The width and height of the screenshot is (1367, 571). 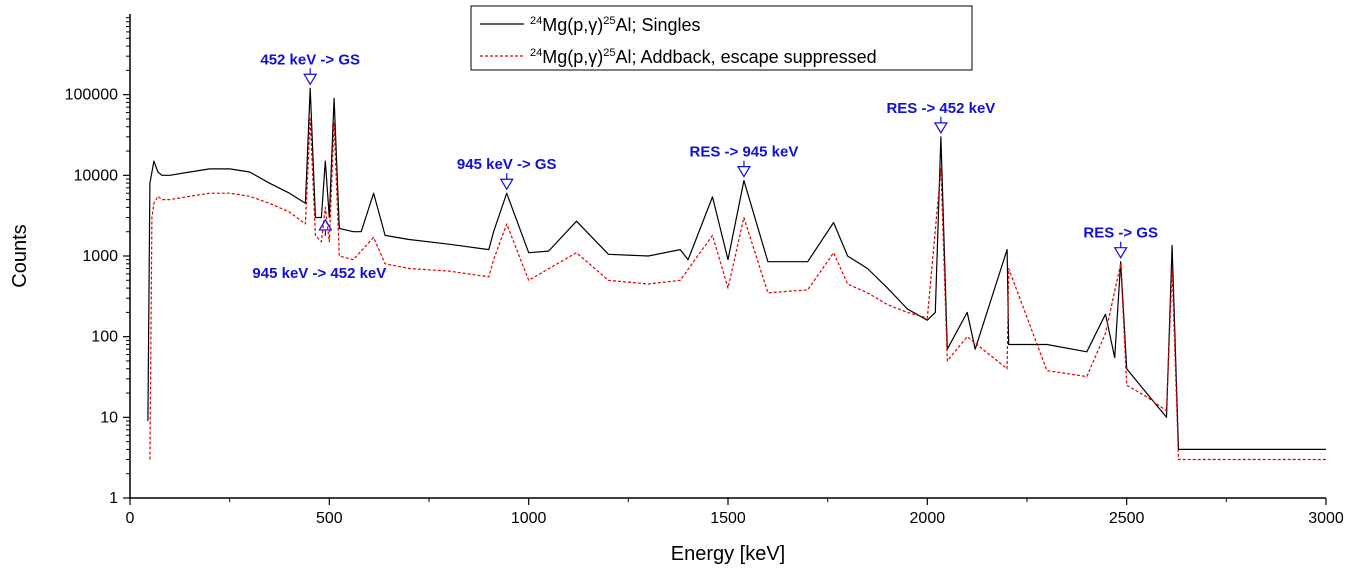 I want to click on annotation-label: 452 keV -> GS, so click(x=310, y=59).